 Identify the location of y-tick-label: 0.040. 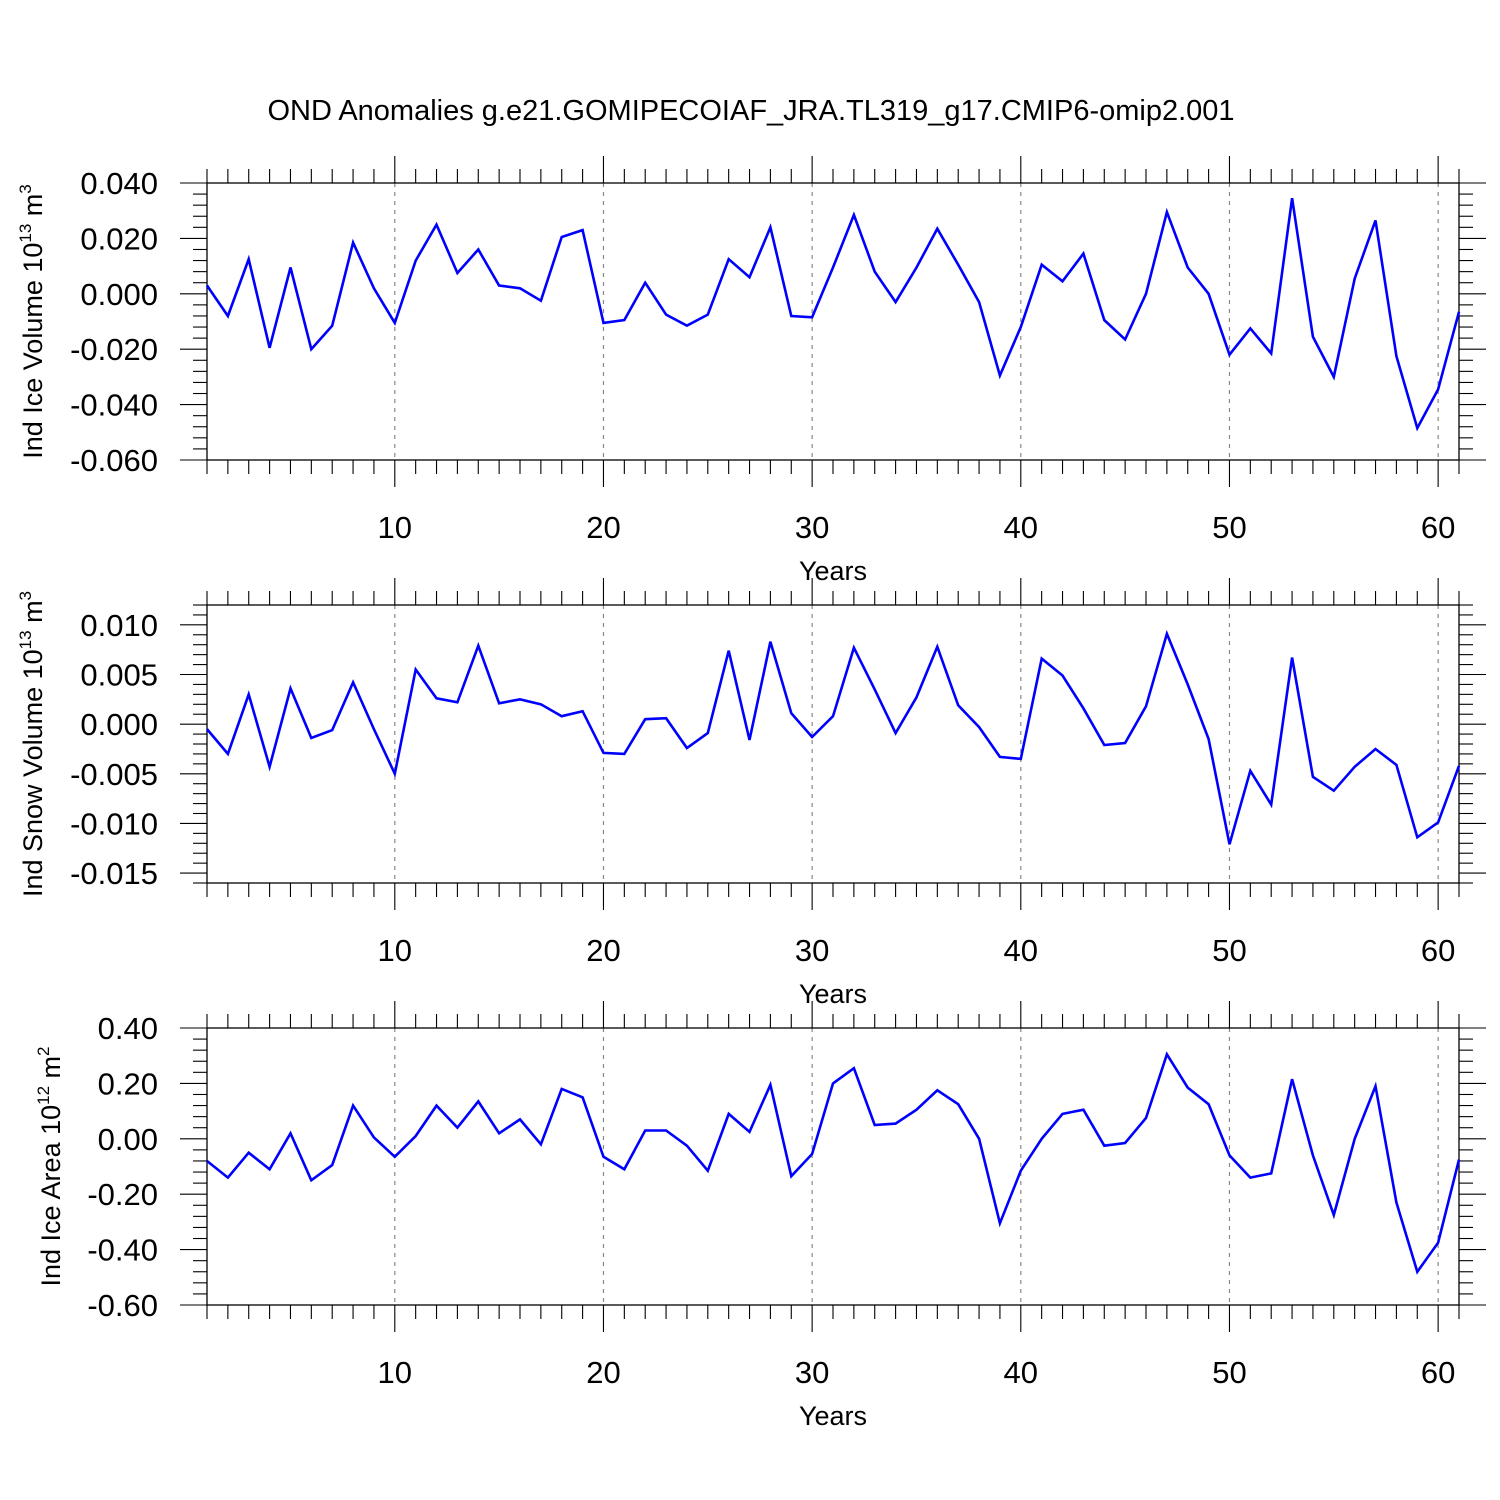
(119, 183).